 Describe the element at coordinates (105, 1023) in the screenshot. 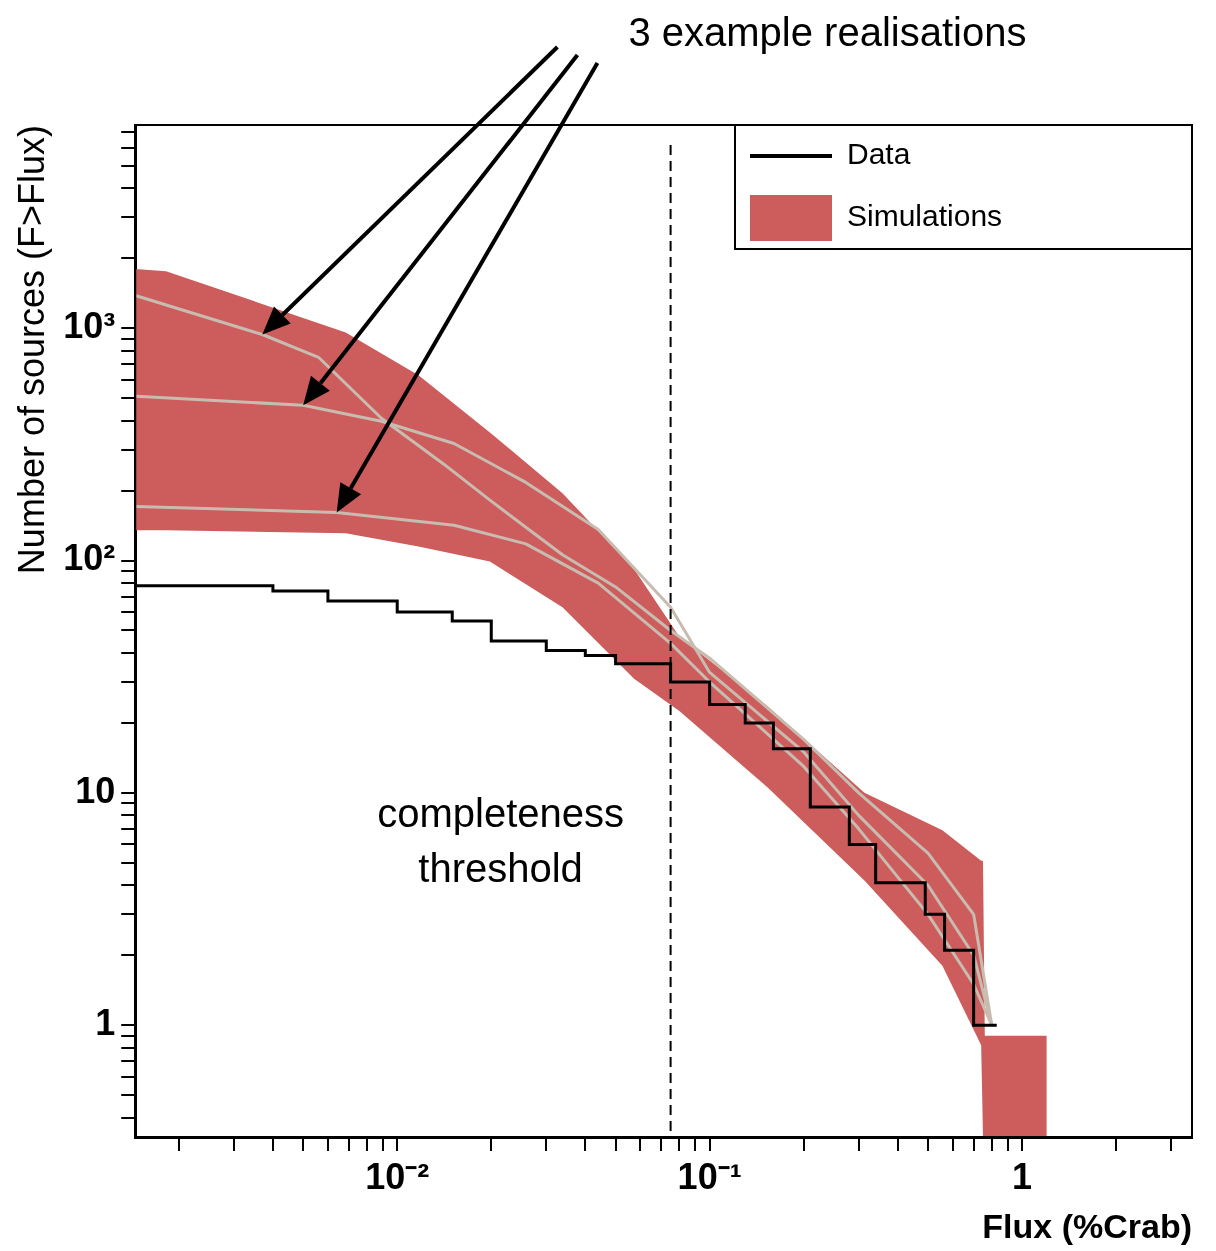

I see `y-tick-label: 1` at that location.